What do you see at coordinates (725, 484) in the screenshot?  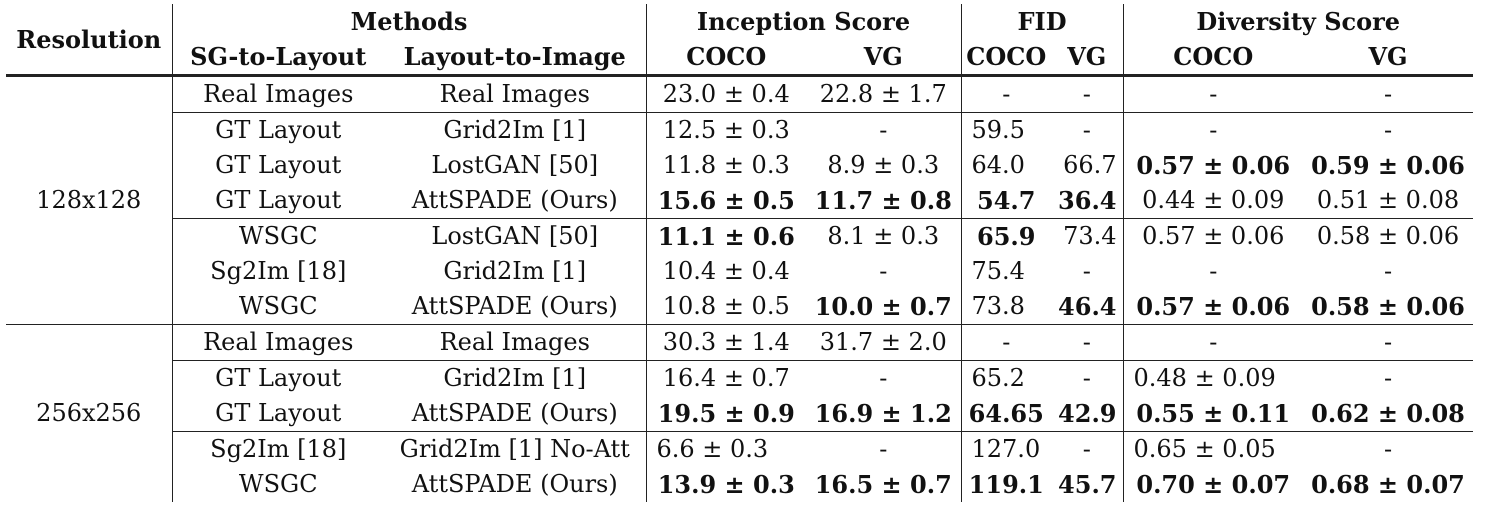 I see `cell-is-coco: 13.9 ± 0.3` at bounding box center [725, 484].